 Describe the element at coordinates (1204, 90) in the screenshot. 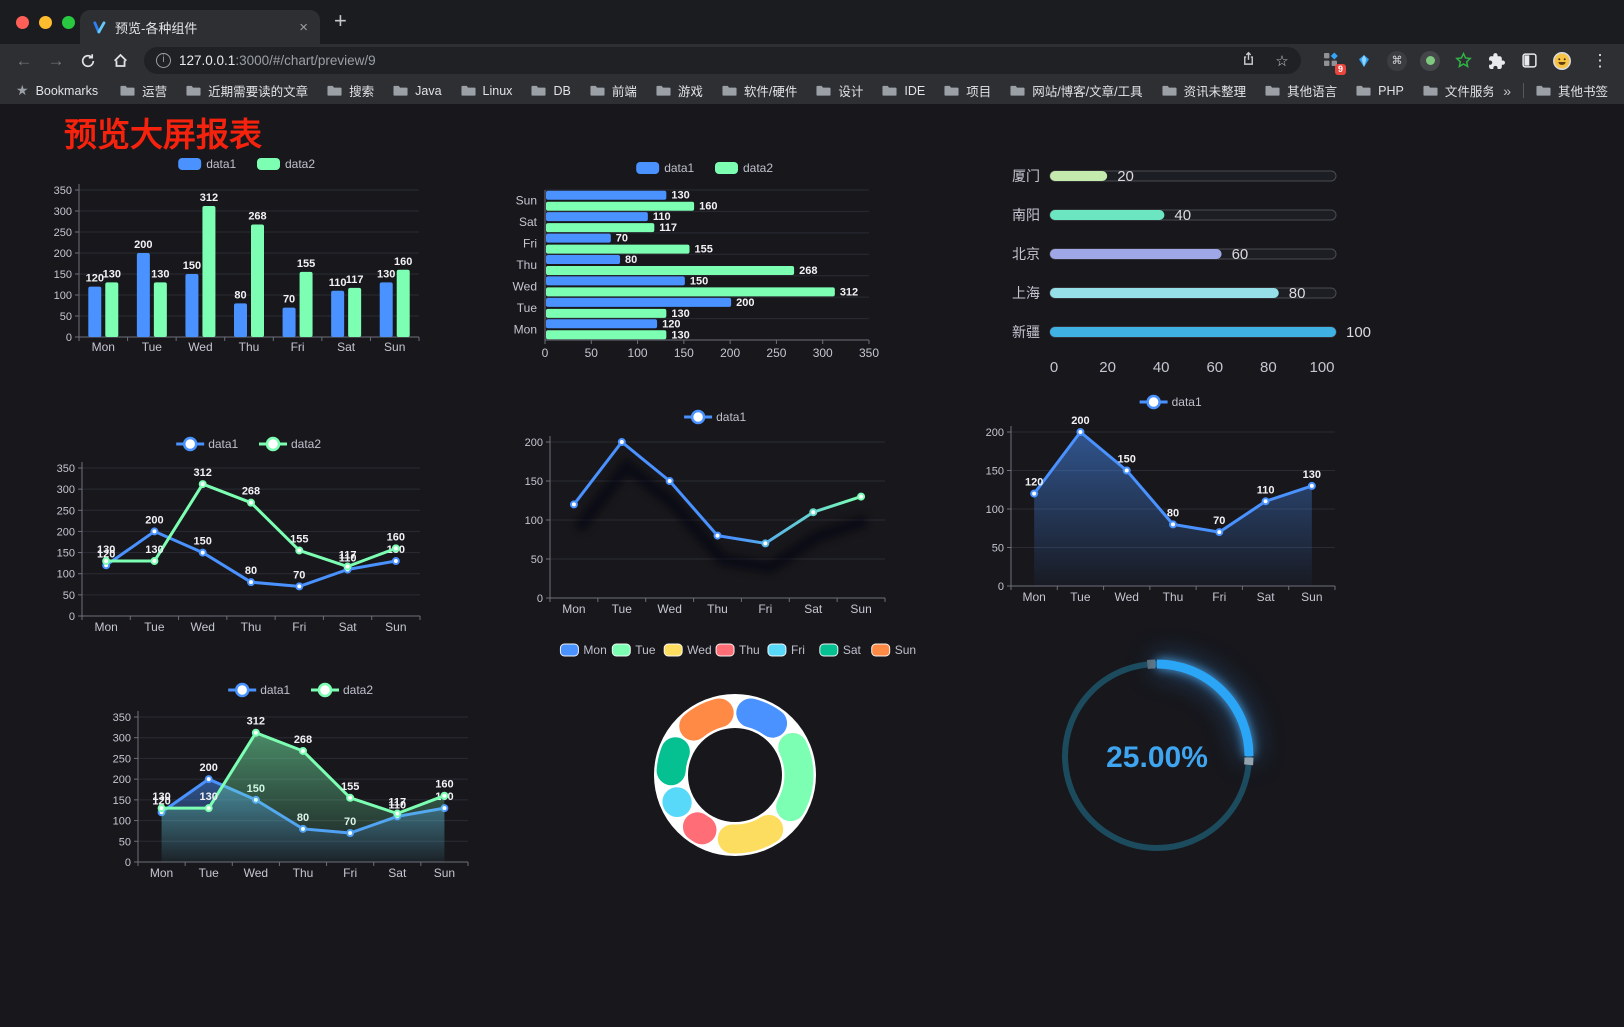

I see `bookmark-folder: 资讯未整理` at that location.